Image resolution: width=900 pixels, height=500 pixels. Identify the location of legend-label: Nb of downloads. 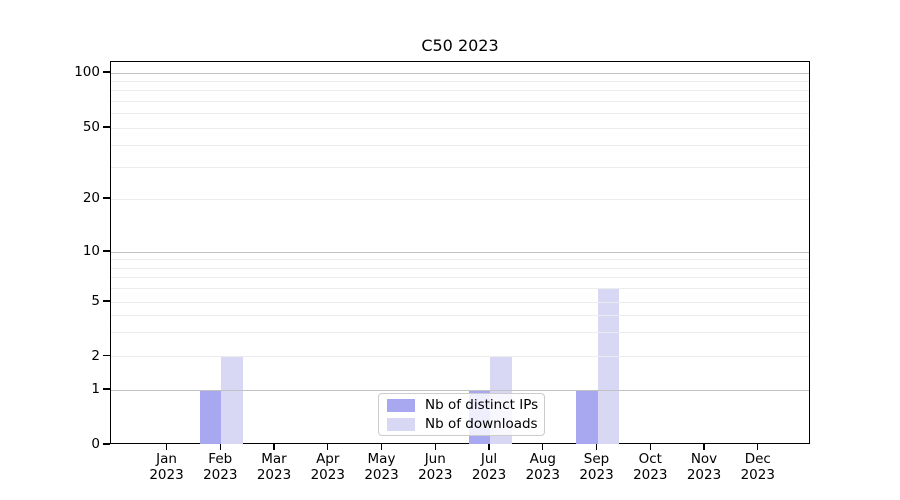
(481, 424).